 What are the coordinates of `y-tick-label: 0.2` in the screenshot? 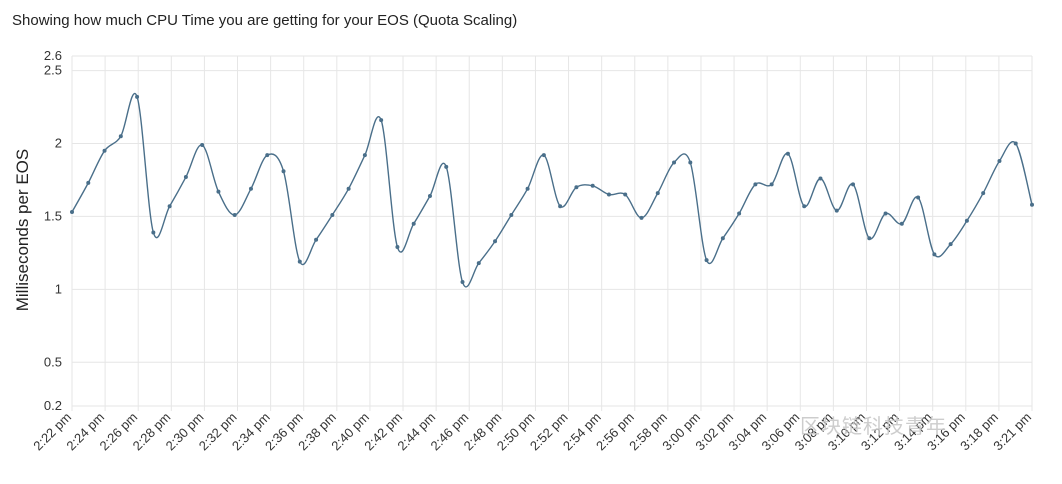 It's located at (53, 405).